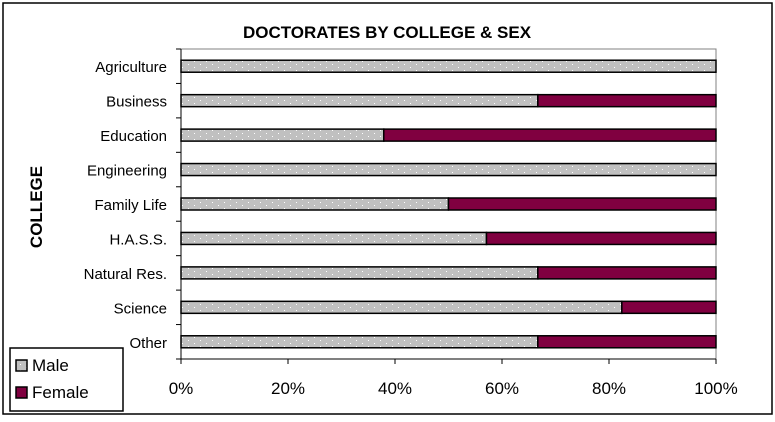 Image resolution: width=775 pixels, height=422 pixels. What do you see at coordinates (181, 388) in the screenshot?
I see `x-tick-label: 0%` at bounding box center [181, 388].